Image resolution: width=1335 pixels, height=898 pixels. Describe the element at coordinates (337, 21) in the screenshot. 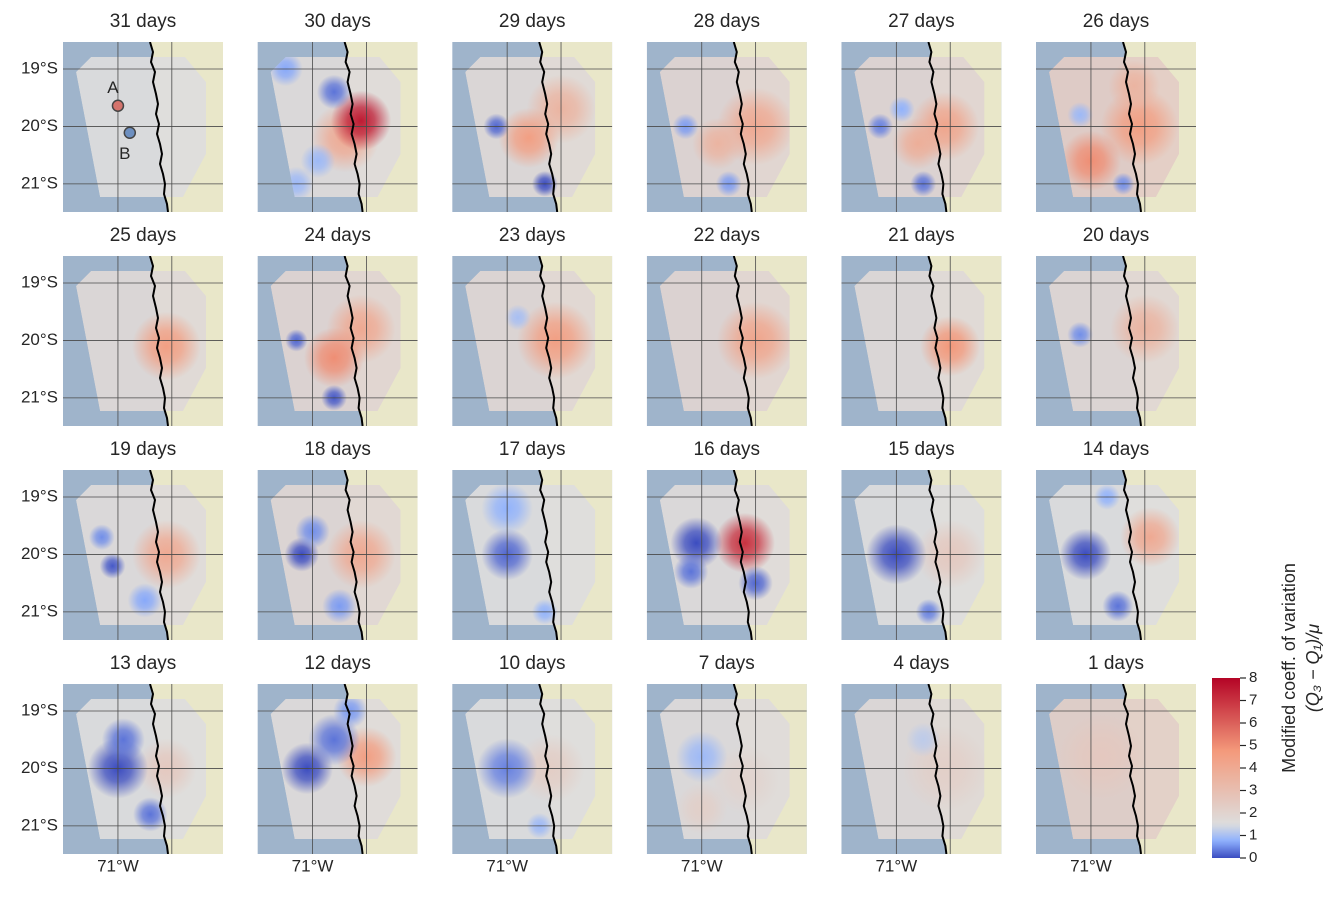

I see `panel-title: 30 days` at that location.